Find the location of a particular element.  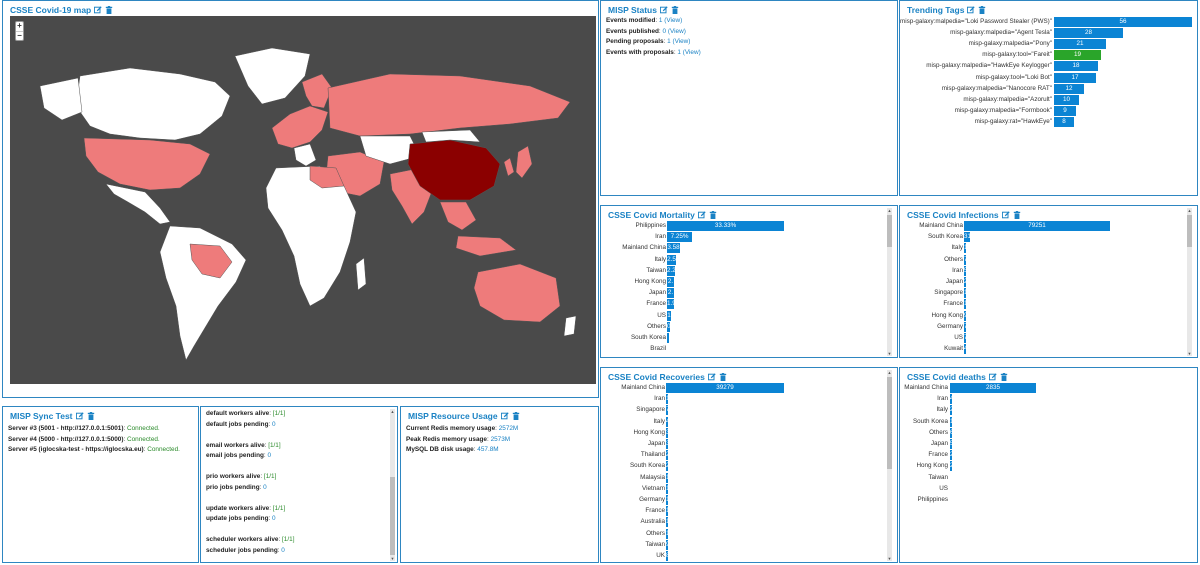

bar: 46 is located at coordinates (669, 421).